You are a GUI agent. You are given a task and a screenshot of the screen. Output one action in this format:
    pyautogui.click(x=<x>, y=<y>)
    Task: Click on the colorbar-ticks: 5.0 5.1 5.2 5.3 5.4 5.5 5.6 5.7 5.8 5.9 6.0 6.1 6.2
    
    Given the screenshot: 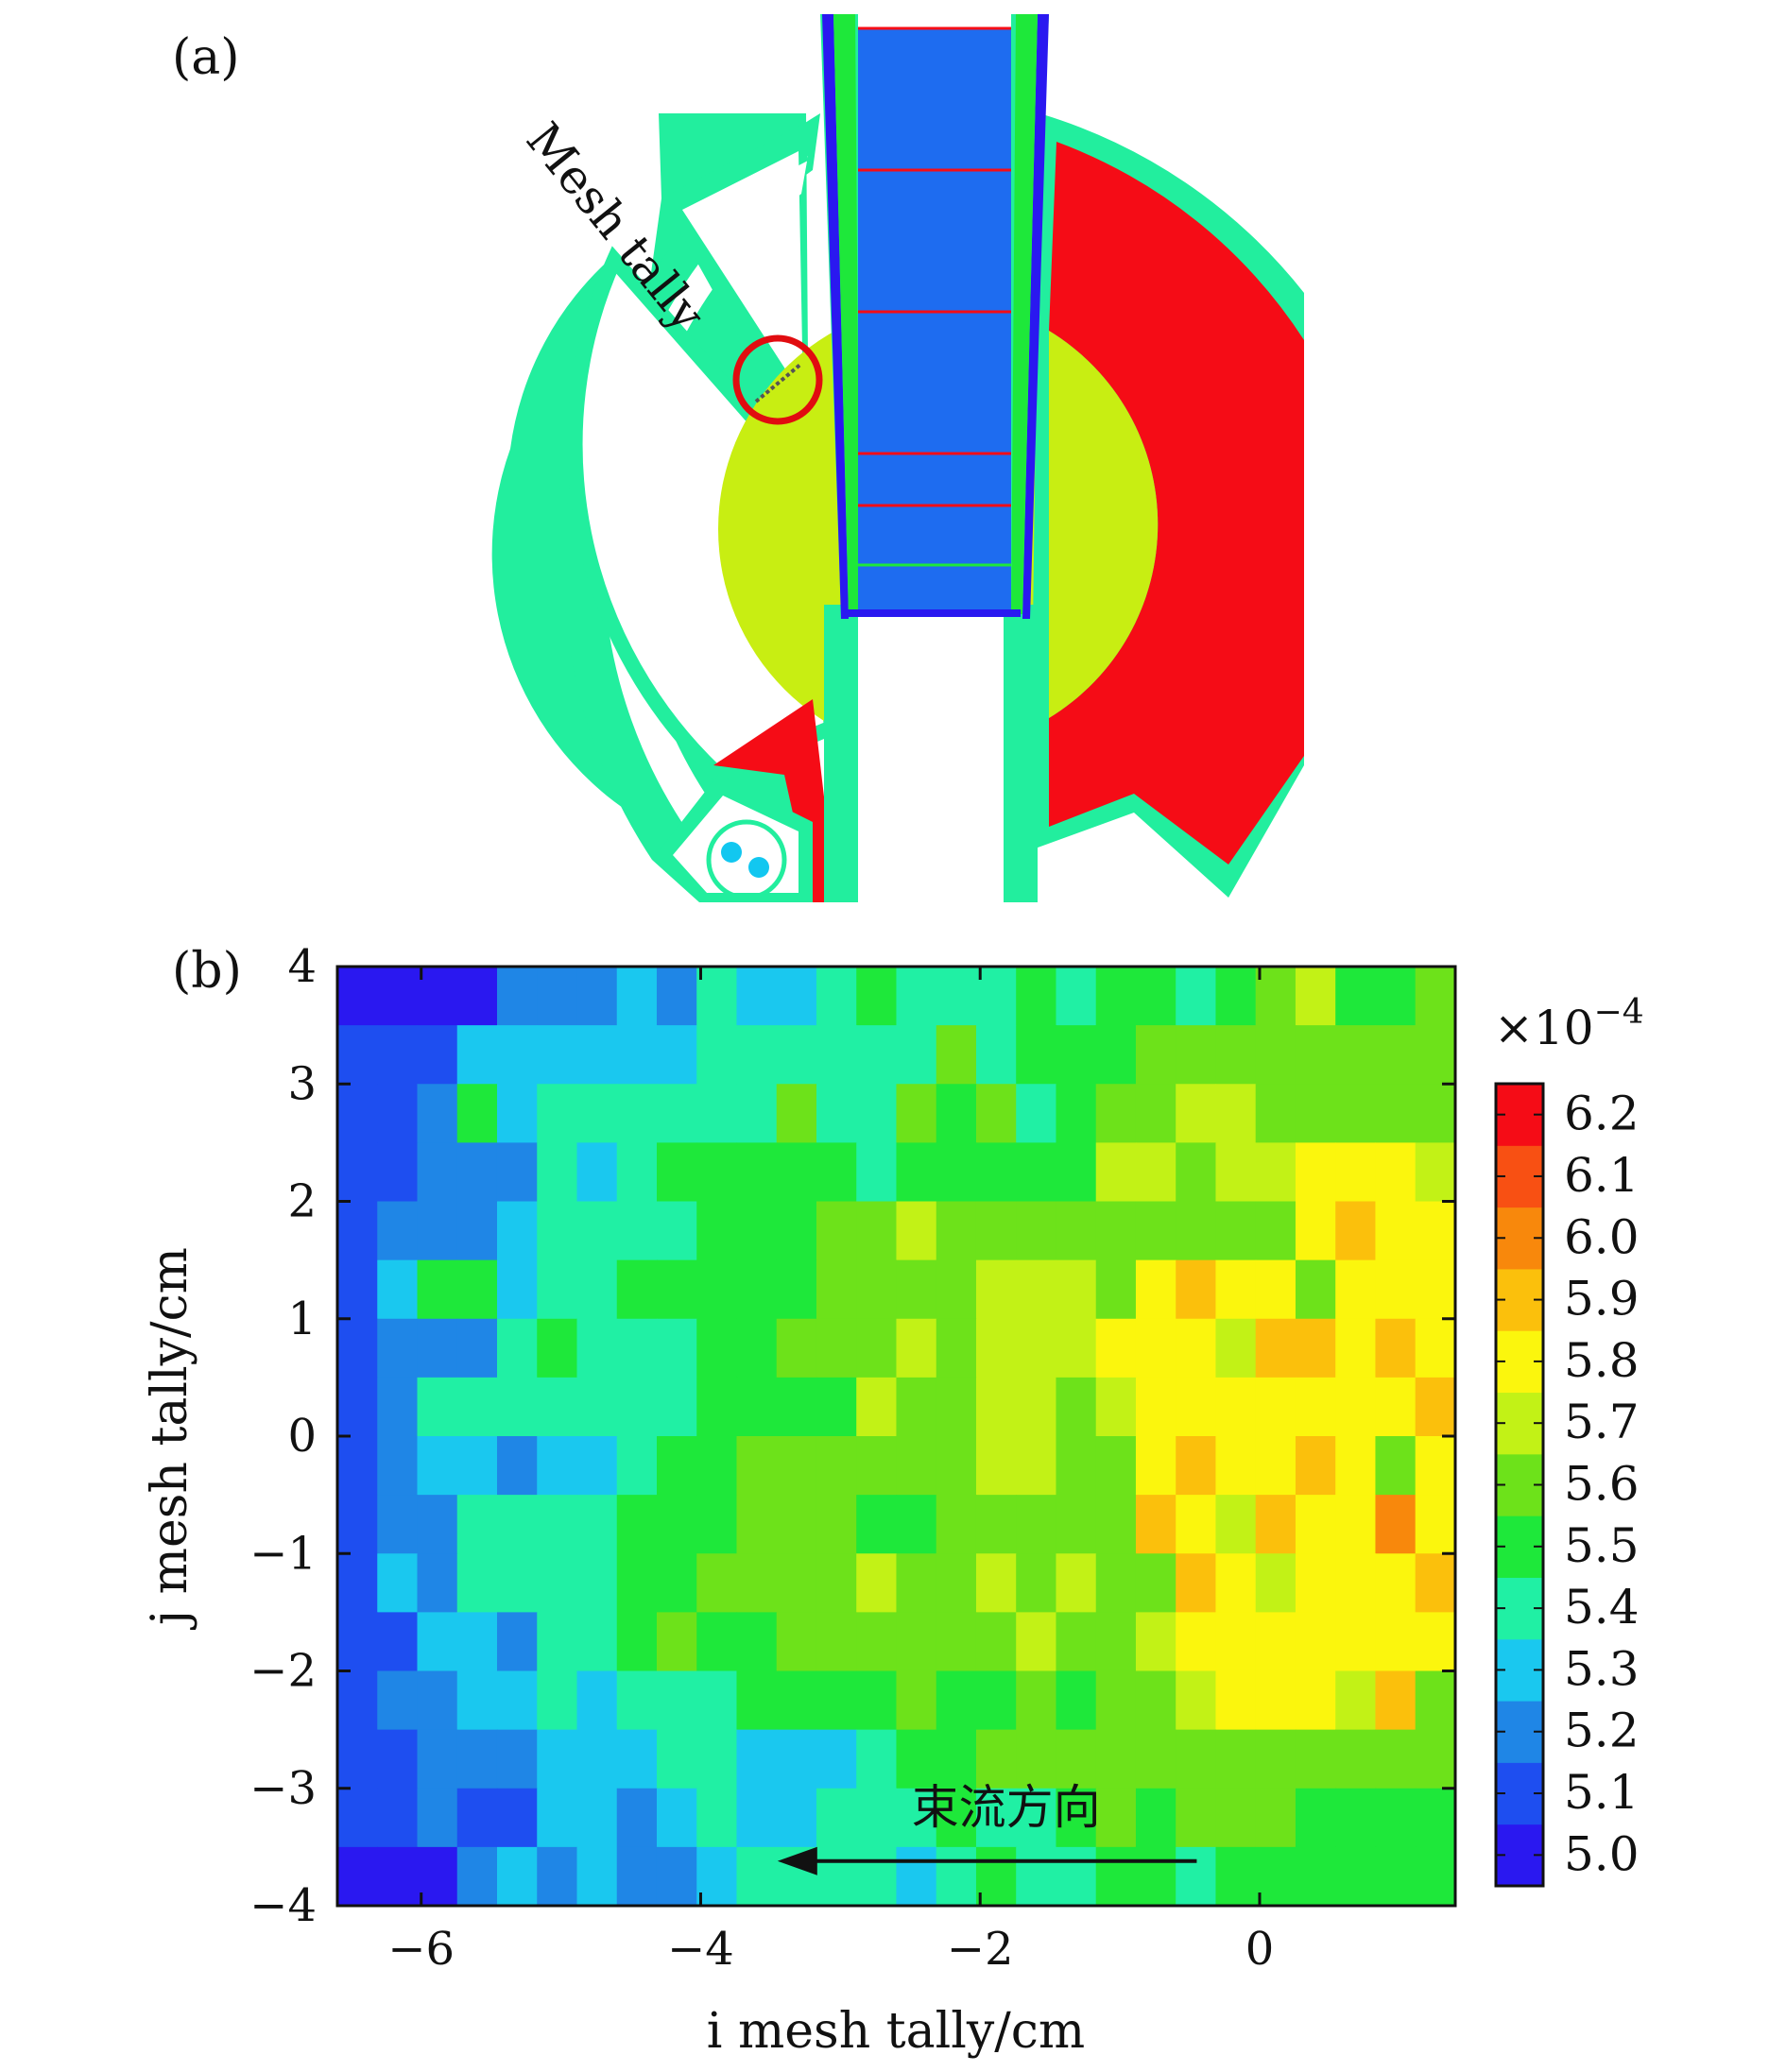 What is the action you would take?
    pyautogui.click(x=1568, y=1484)
    